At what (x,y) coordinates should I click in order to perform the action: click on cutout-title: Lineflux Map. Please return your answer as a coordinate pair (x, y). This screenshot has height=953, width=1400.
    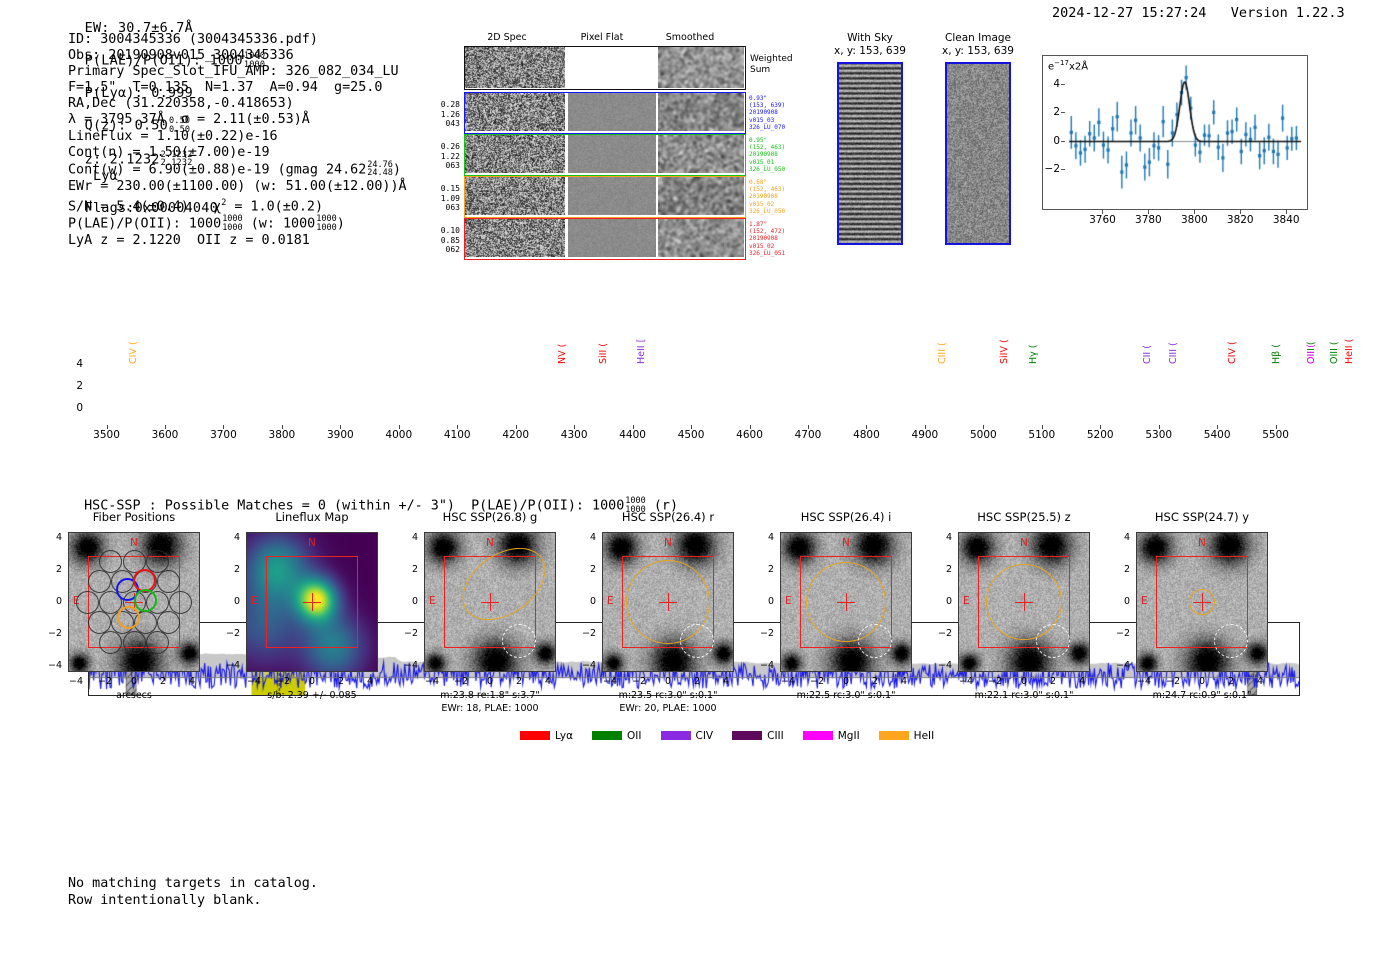
    Looking at the image, I should click on (312, 517).